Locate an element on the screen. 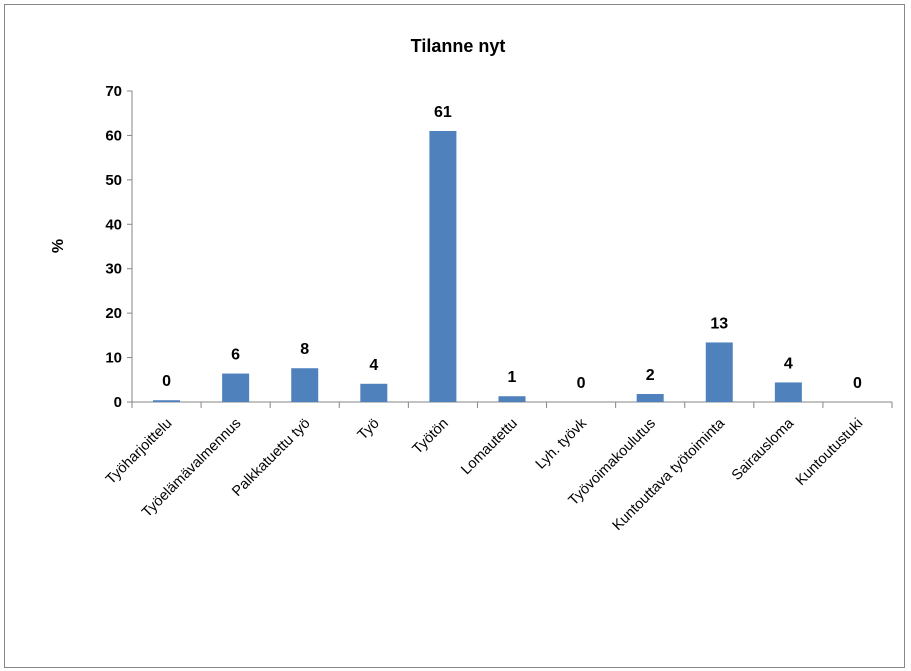 This screenshot has width=911, height=671. y-tick-label: 30 is located at coordinates (113, 269).